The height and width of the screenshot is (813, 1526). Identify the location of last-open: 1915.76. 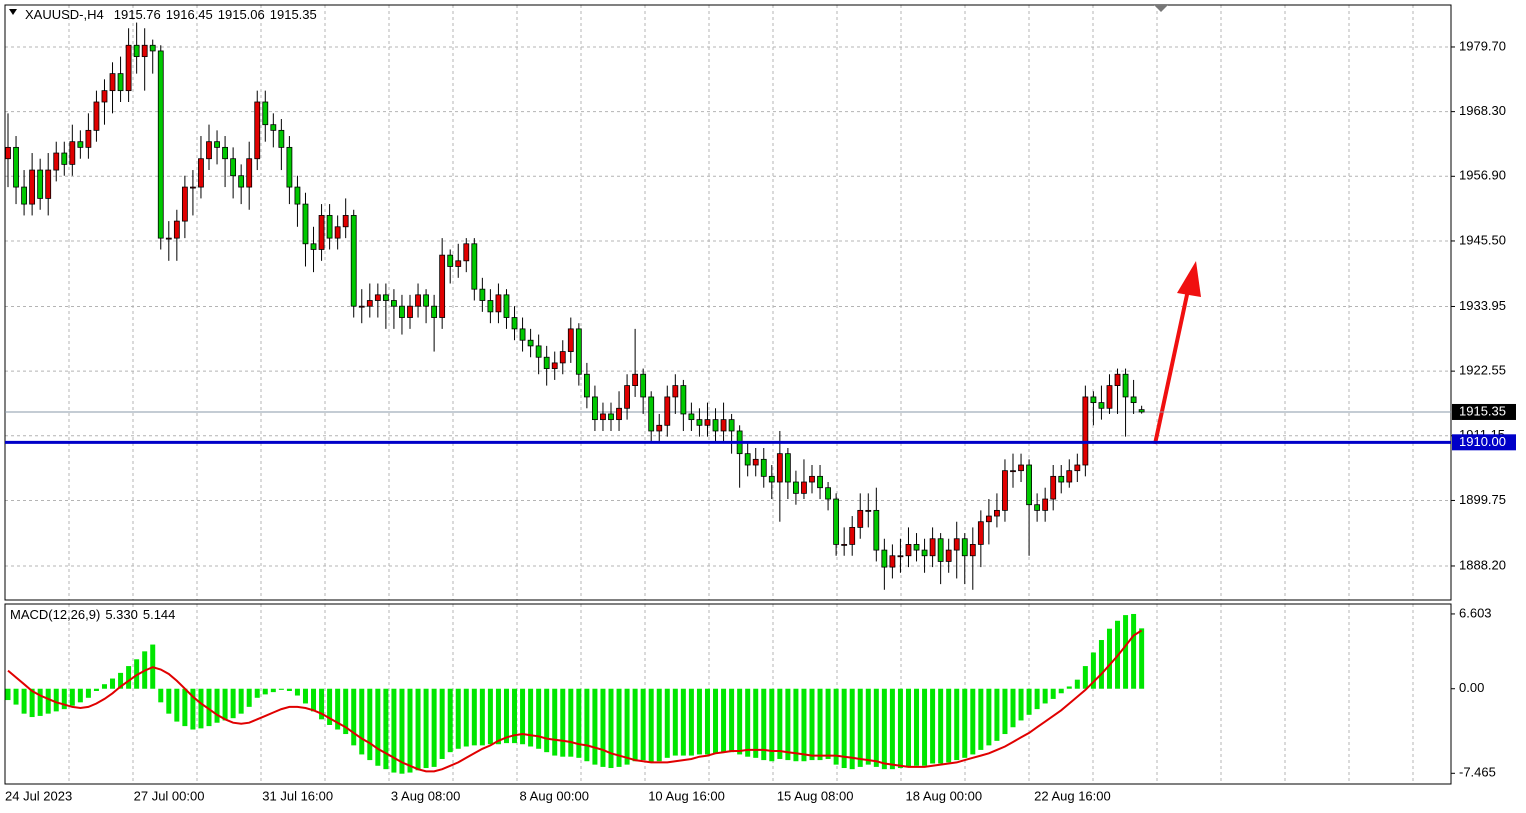
(137, 14).